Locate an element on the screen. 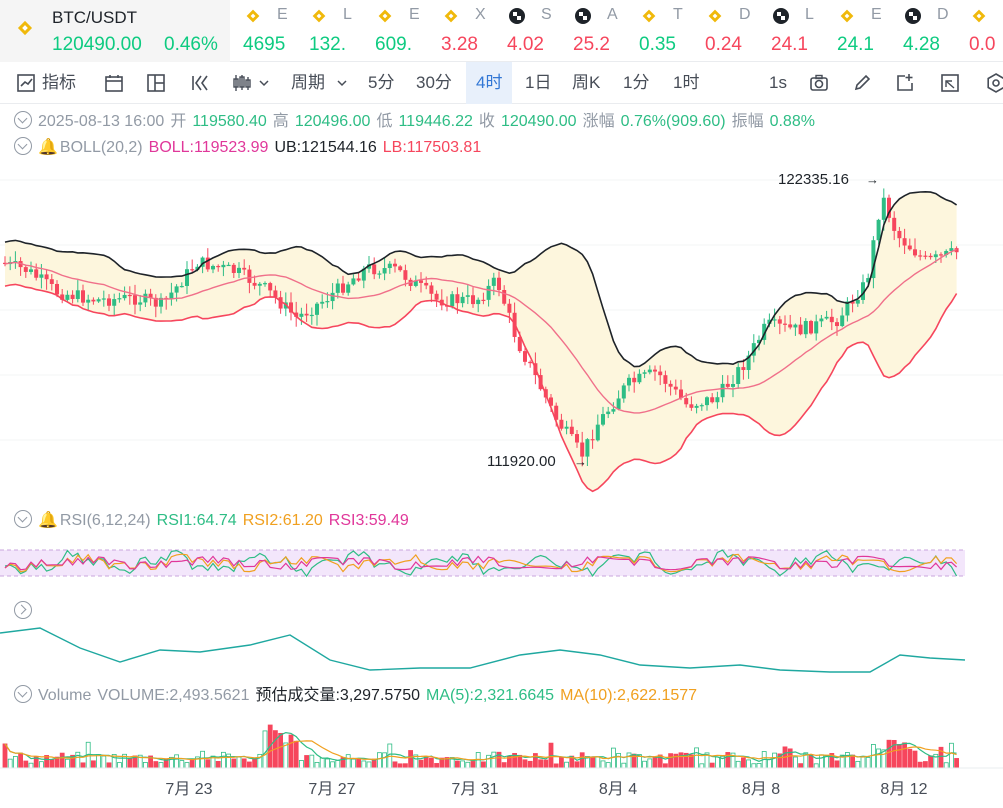 The height and width of the screenshot is (808, 1003). rsi2-value: RSI2:61.20 is located at coordinates (282, 520).